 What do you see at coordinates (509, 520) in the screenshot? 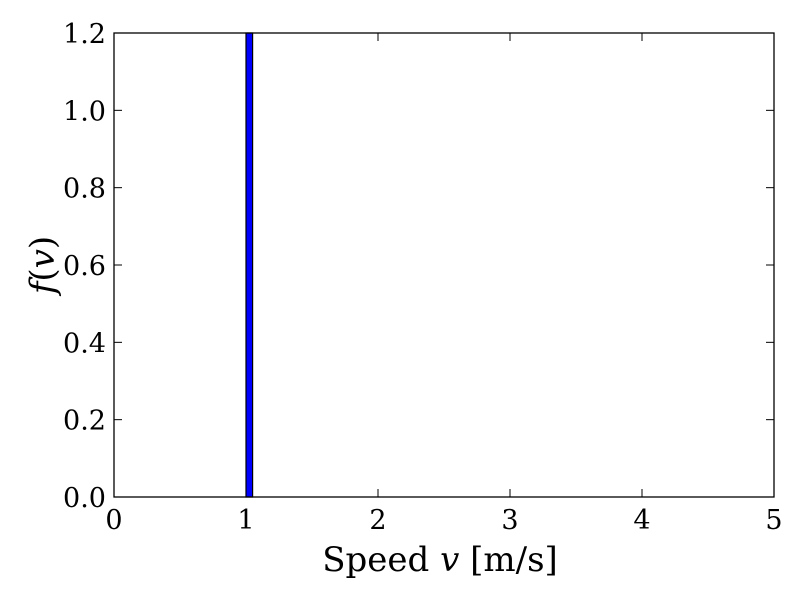
I see `x-tick-label: 3` at bounding box center [509, 520].